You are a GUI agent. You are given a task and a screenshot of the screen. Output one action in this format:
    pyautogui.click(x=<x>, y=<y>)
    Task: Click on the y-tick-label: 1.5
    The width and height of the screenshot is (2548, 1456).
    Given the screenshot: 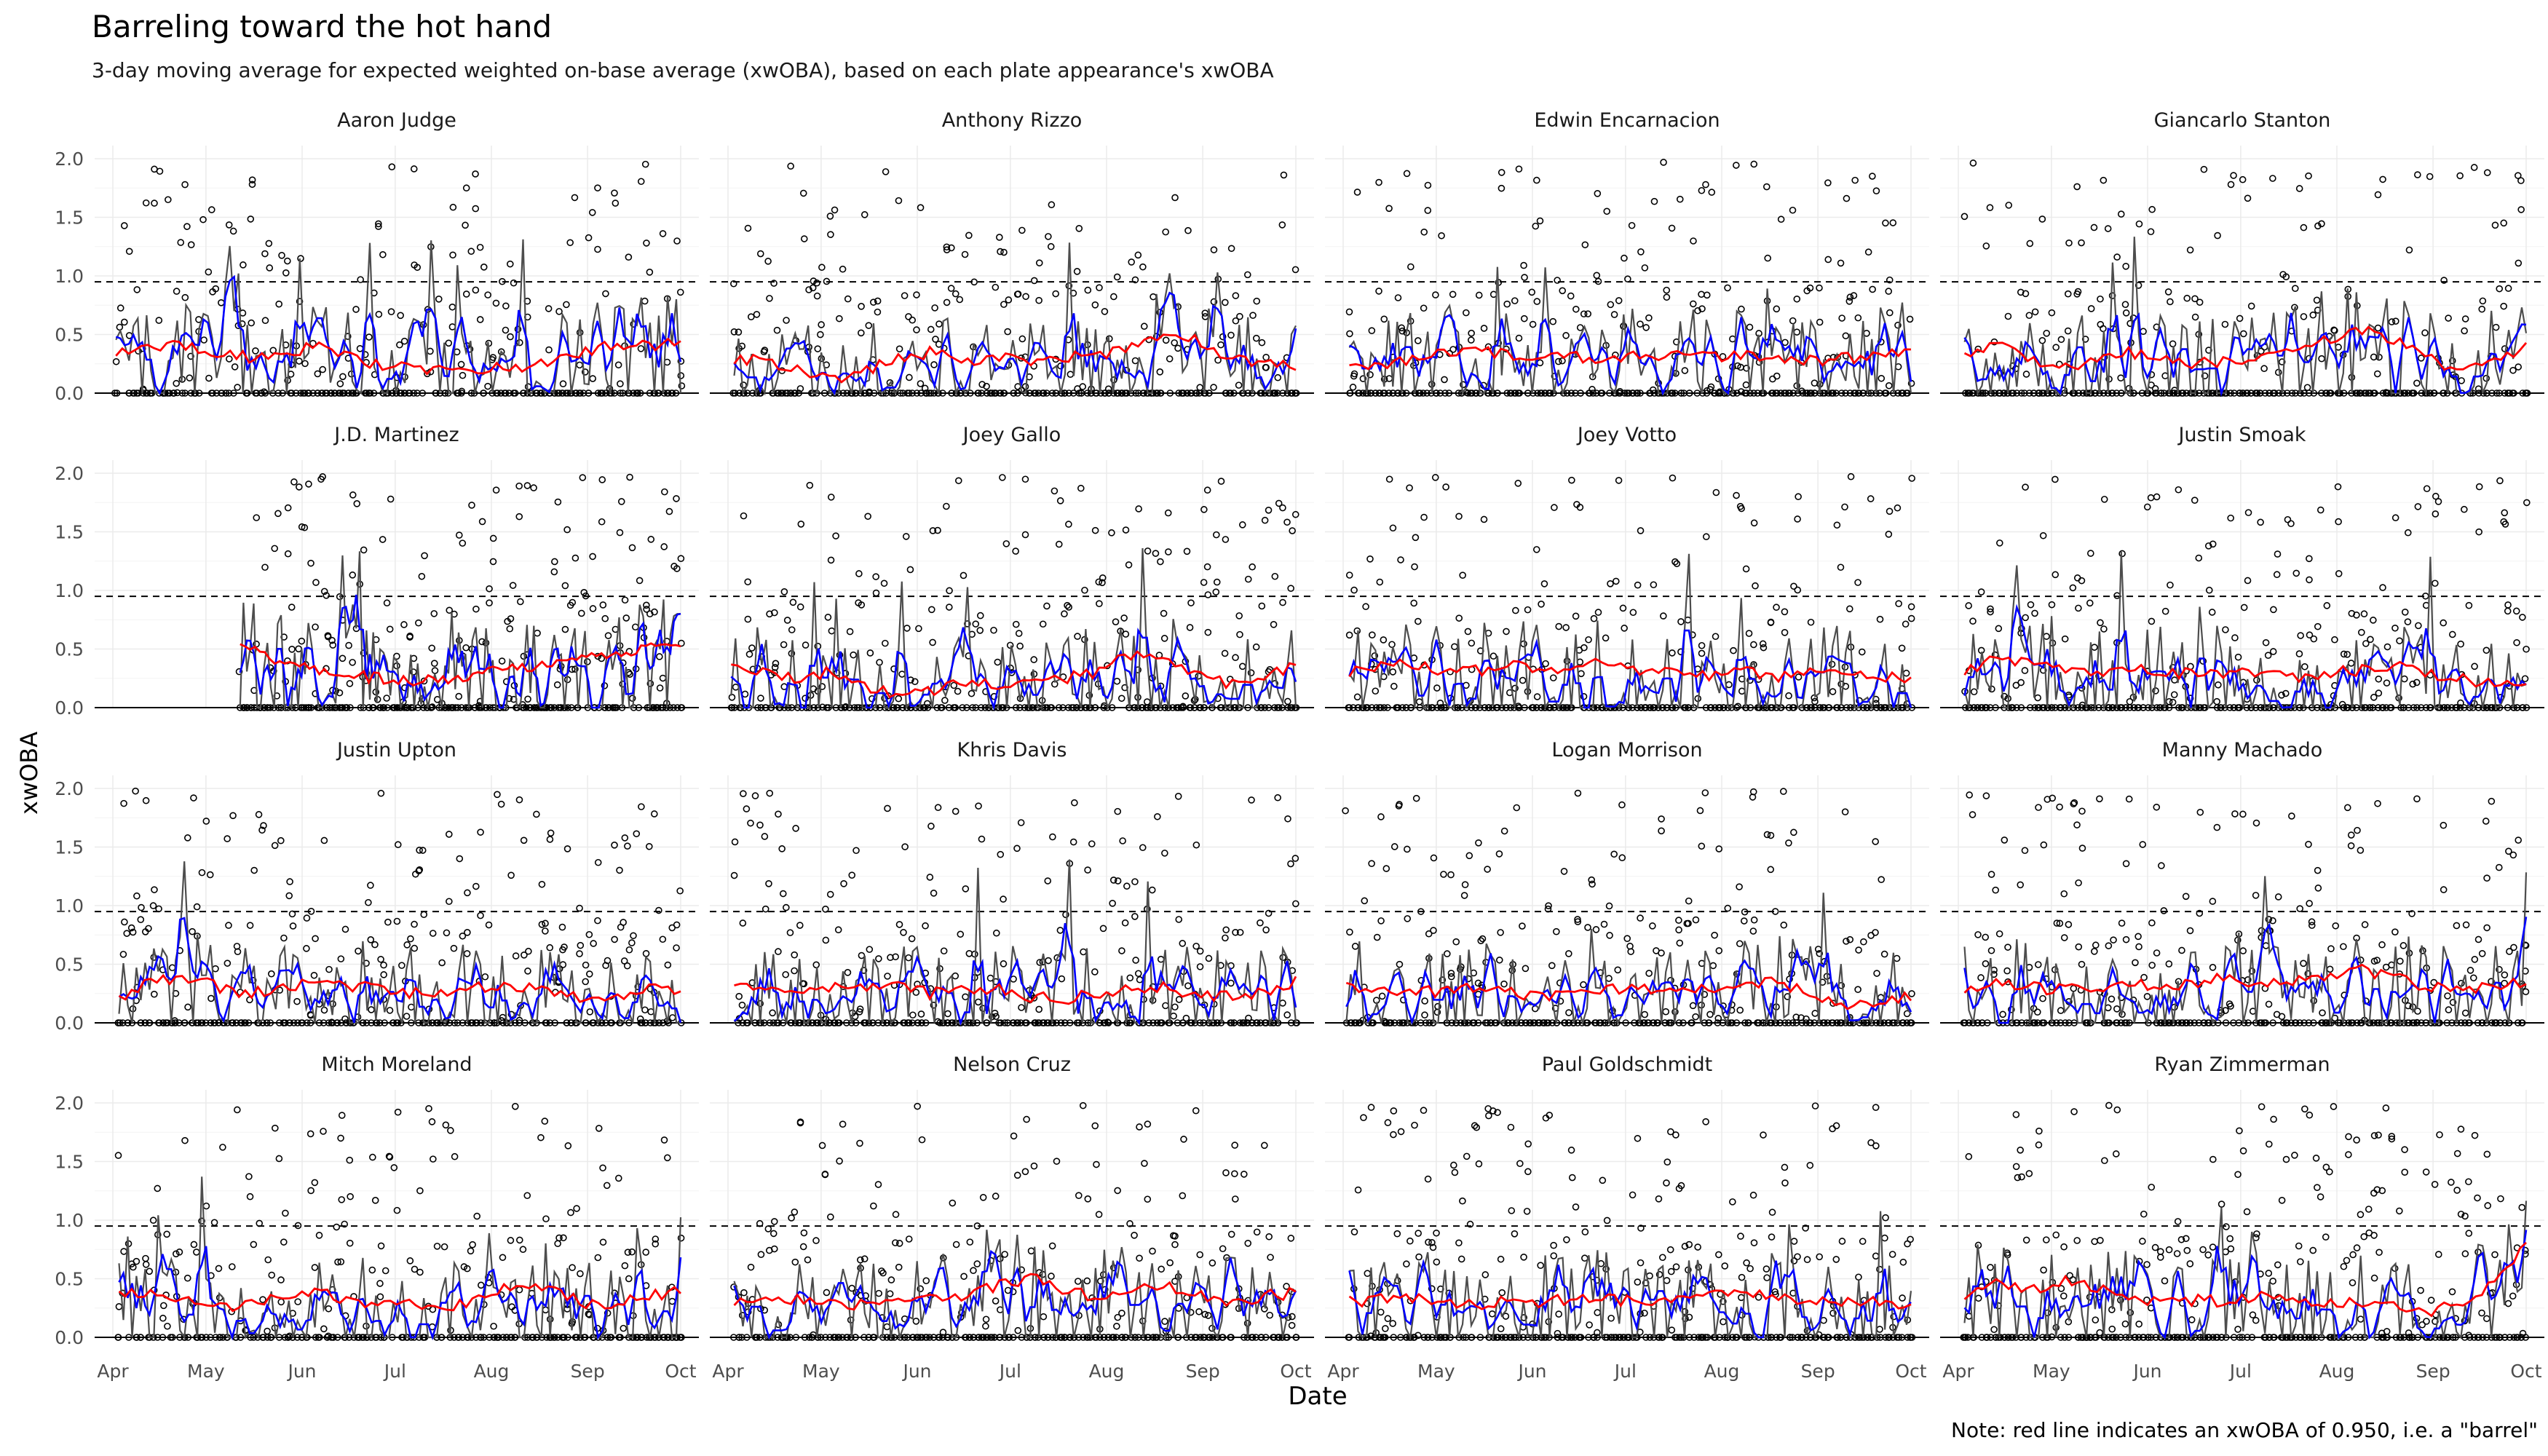 What is the action you would take?
    pyautogui.click(x=69, y=218)
    